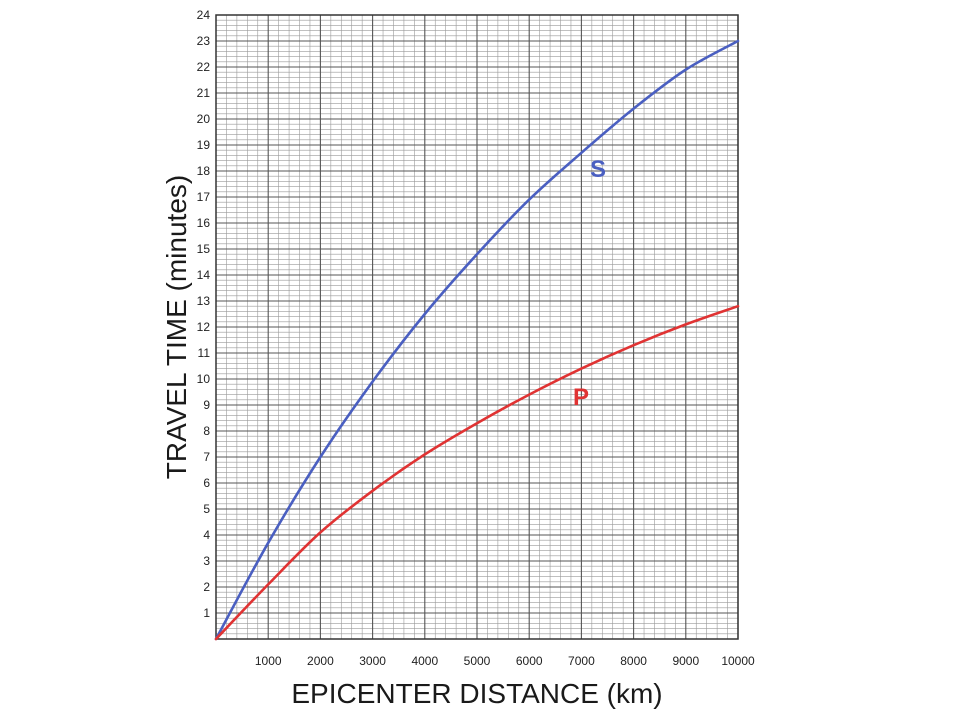 Image resolution: width=960 pixels, height=720 pixels. I want to click on y-tick-label: 6, so click(206, 483).